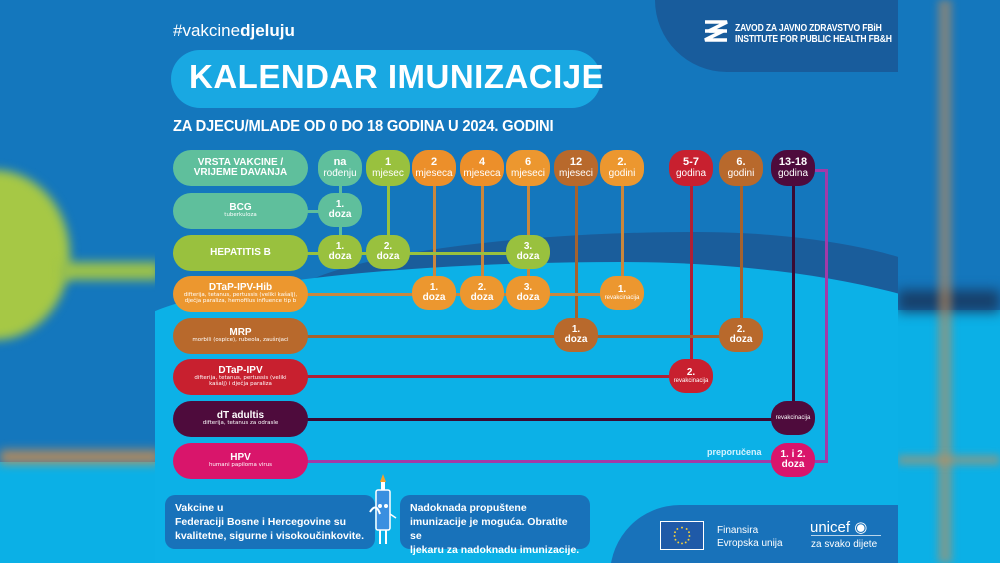 This screenshot has height=563, width=1000. What do you see at coordinates (793, 454) in the screenshot?
I see `dose-number: 1. i 2.` at bounding box center [793, 454].